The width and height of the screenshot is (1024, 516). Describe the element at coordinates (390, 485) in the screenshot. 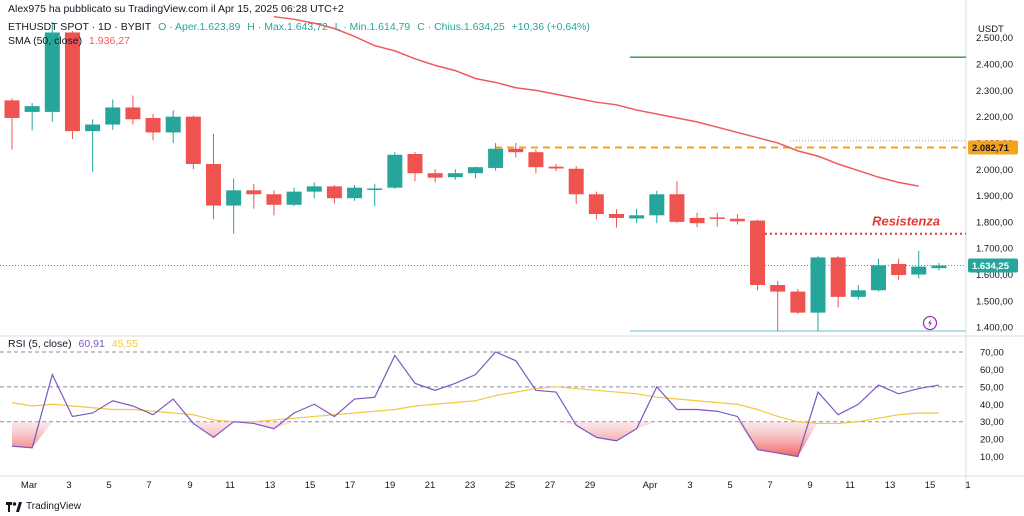

I see `time-tick-label: 19` at that location.